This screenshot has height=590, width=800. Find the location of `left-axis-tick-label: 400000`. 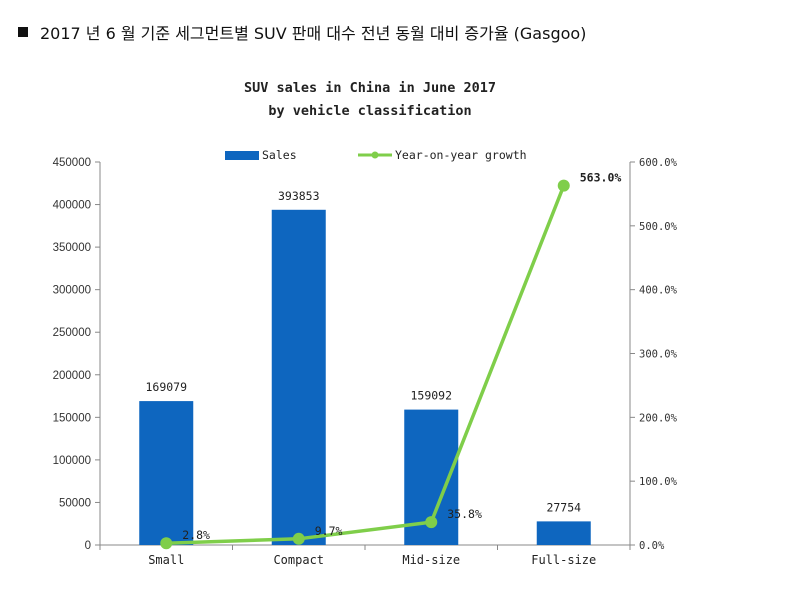

left-axis-tick-label: 400000 is located at coordinates (72, 206).